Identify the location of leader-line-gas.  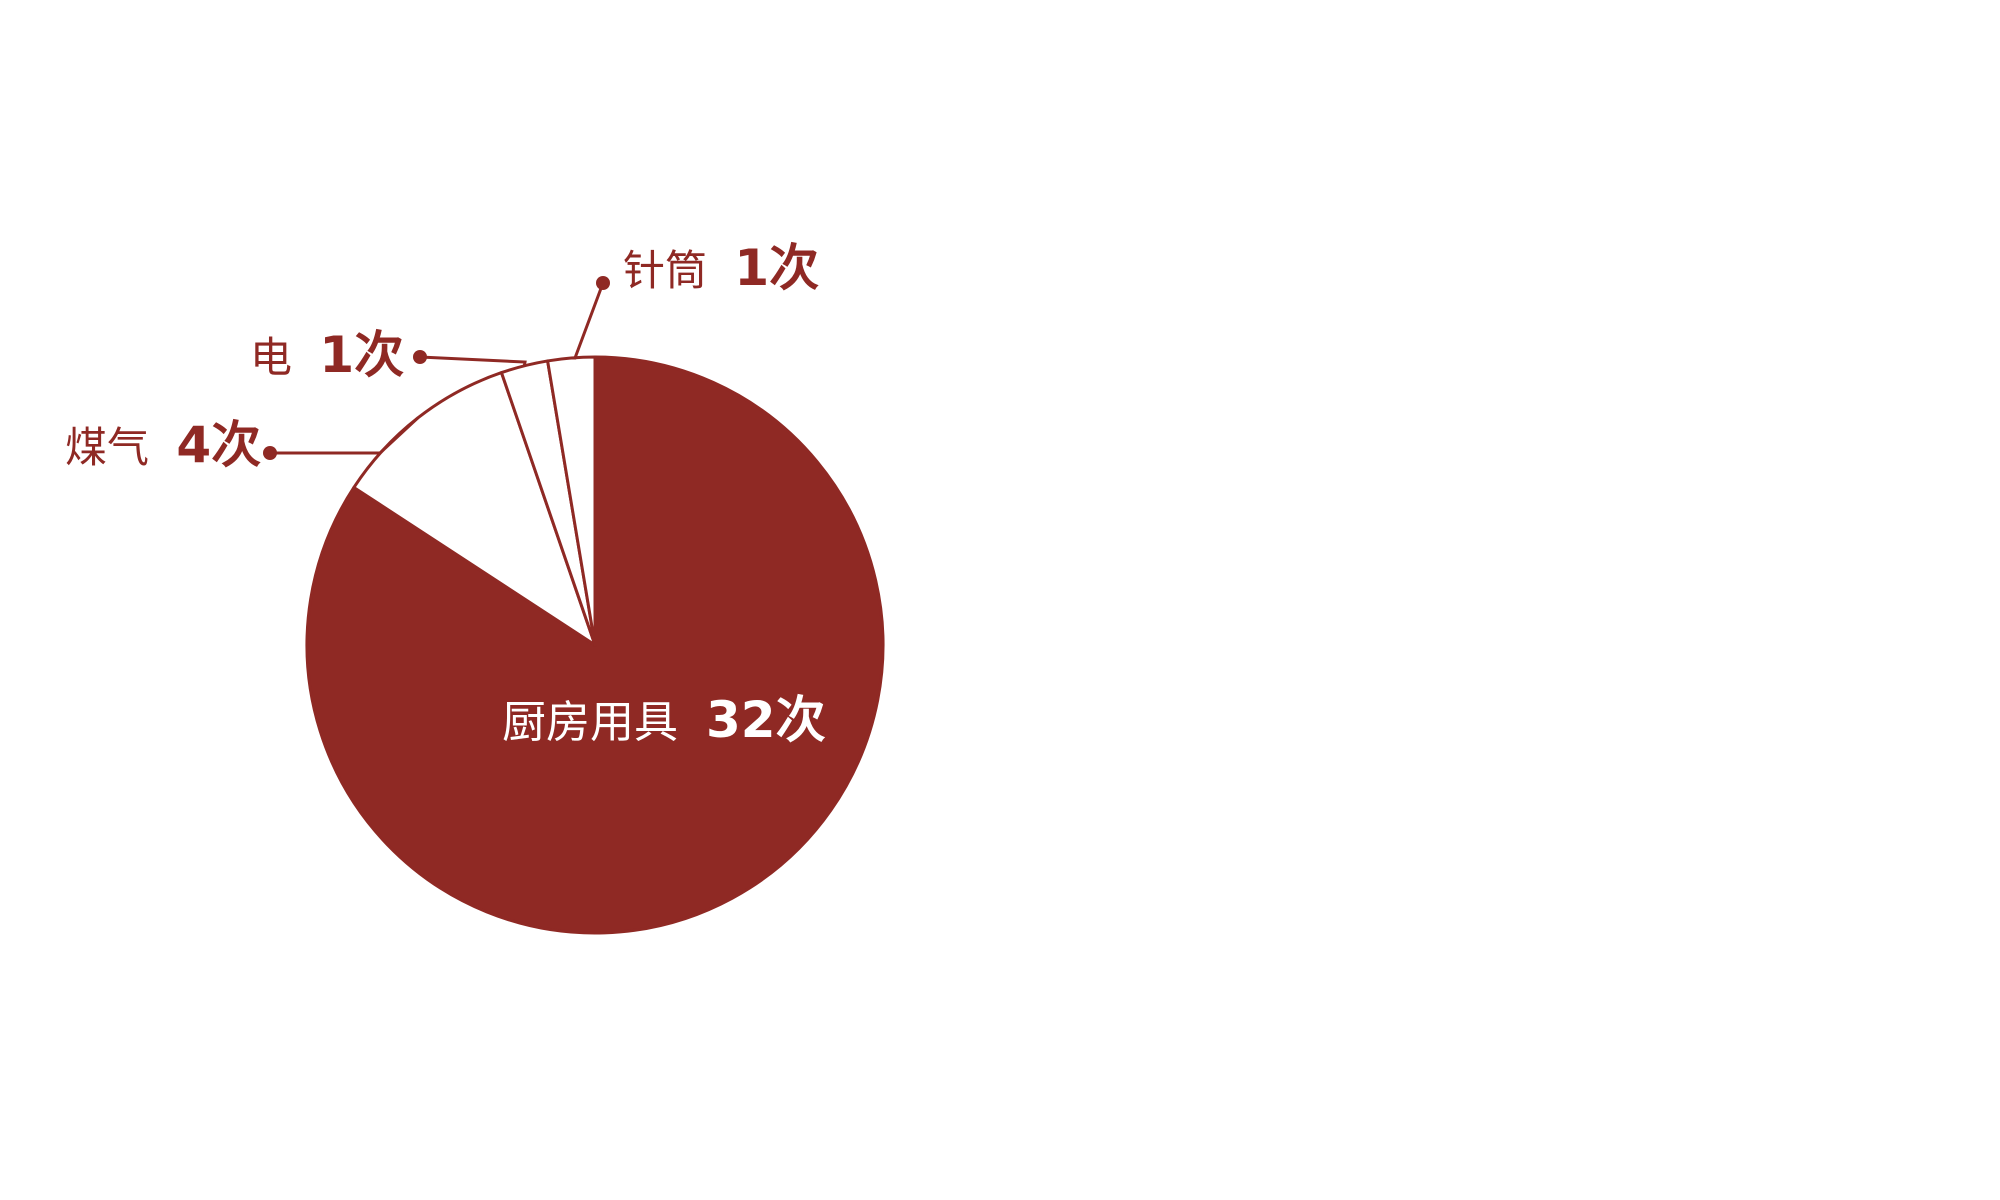
(345, 435).